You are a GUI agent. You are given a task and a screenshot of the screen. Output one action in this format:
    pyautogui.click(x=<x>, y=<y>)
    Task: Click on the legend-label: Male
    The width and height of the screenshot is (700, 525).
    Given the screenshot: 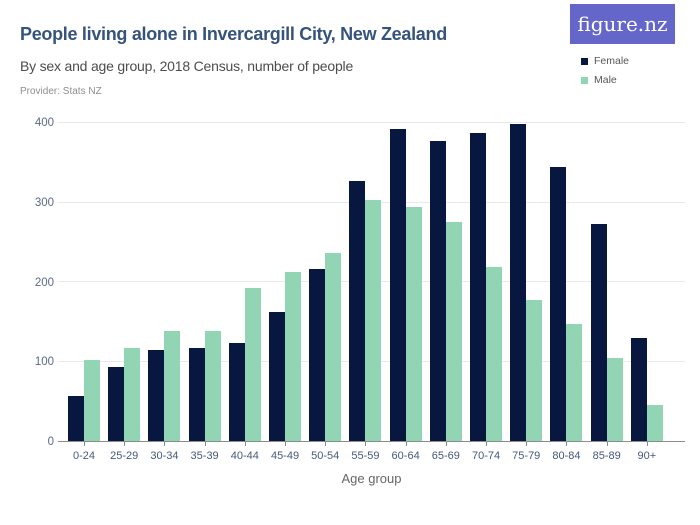 What is the action you would take?
    pyautogui.click(x=605, y=80)
    